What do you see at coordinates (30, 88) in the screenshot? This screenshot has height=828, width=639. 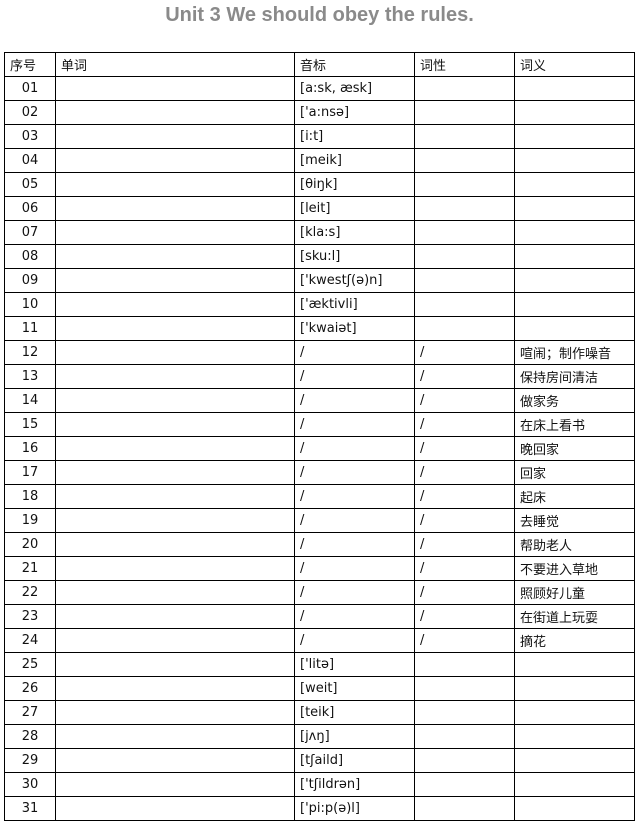 I see `cell-number: 01` at bounding box center [30, 88].